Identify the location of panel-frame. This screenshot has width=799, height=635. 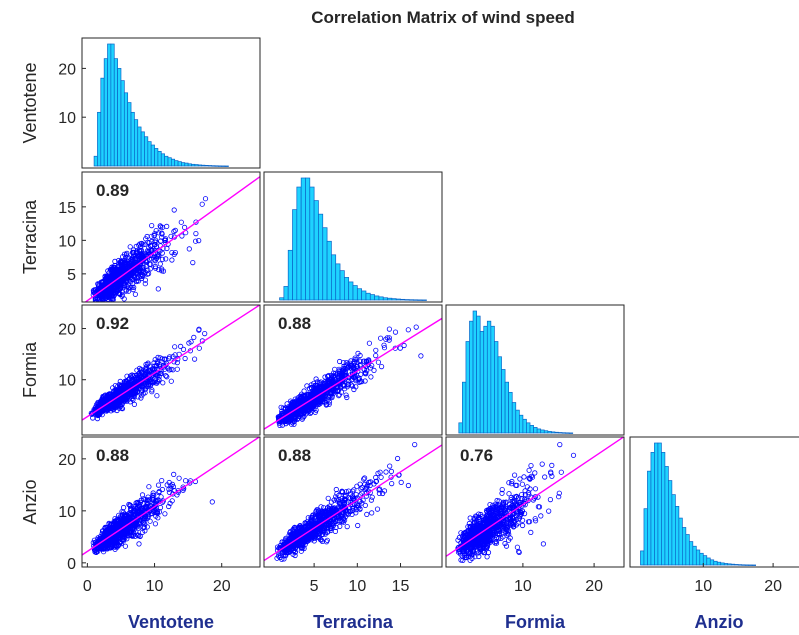
(171, 370).